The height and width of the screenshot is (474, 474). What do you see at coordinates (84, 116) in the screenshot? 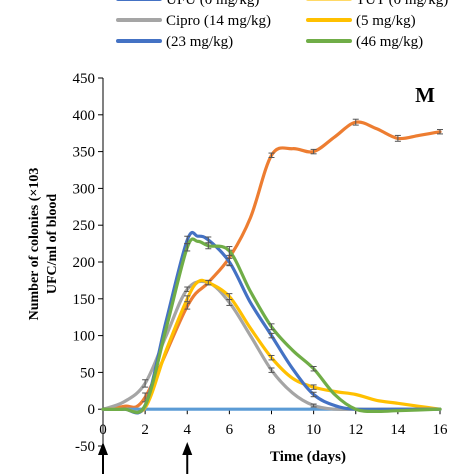
I see `y-tick-label: 400` at bounding box center [84, 116].